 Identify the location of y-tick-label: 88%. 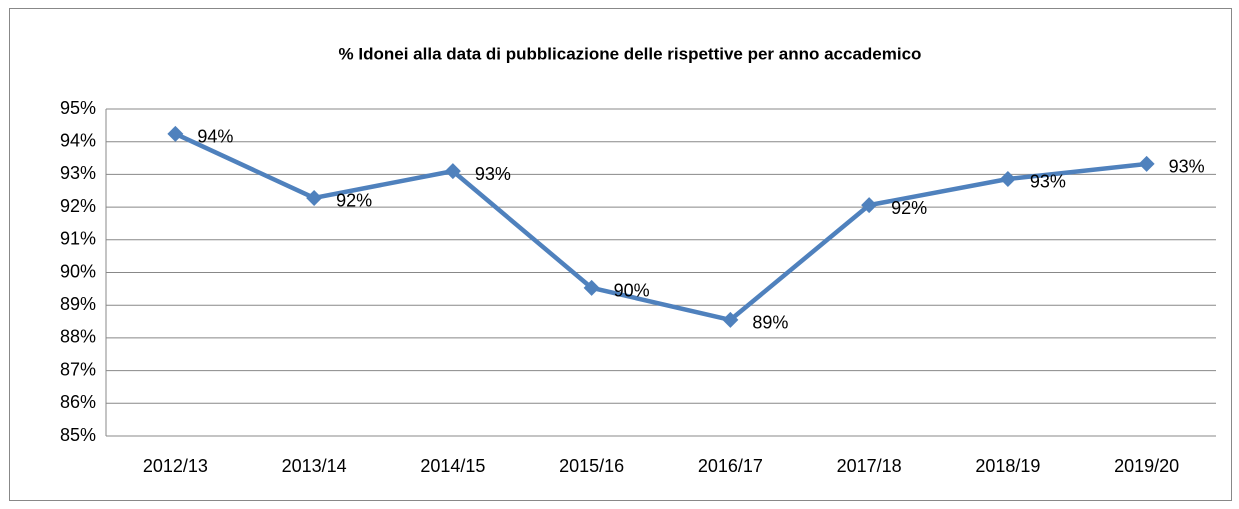
(78, 337).